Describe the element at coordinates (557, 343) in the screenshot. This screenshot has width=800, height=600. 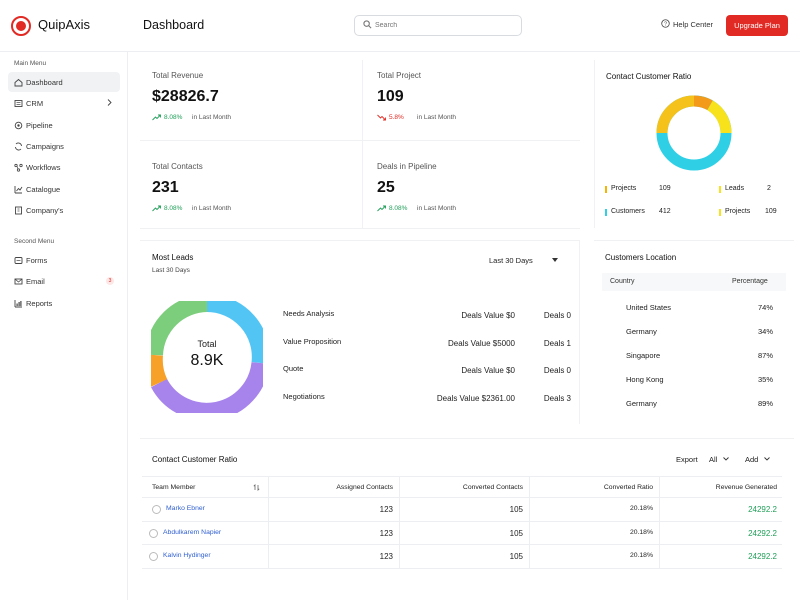
I see `lead-deals-count: Deals 1` at that location.